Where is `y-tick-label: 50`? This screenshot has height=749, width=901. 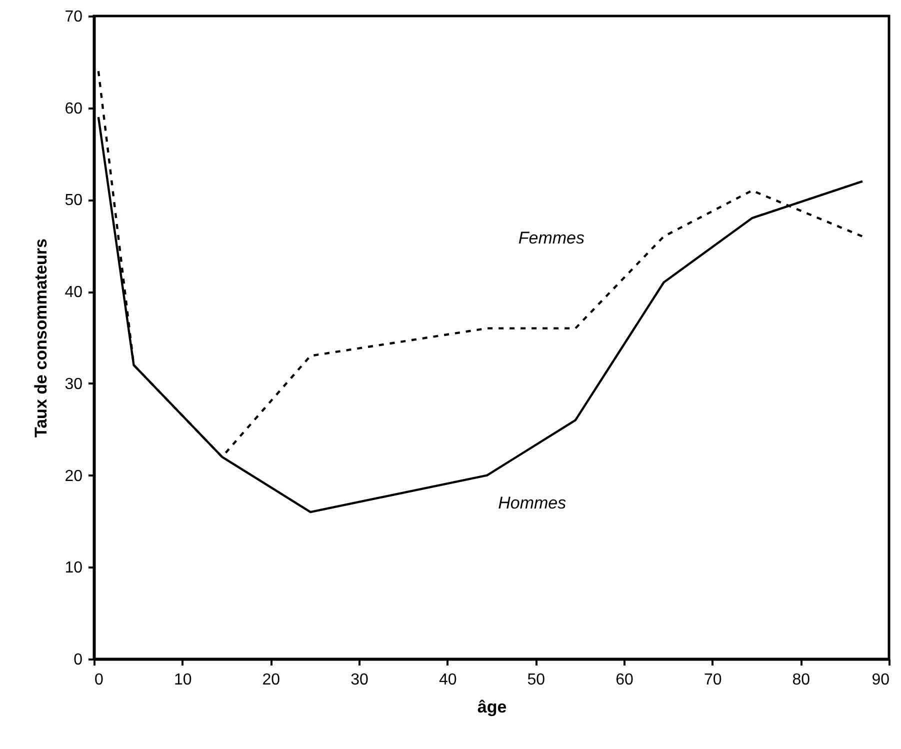
y-tick-label: 50 is located at coordinates (73, 201).